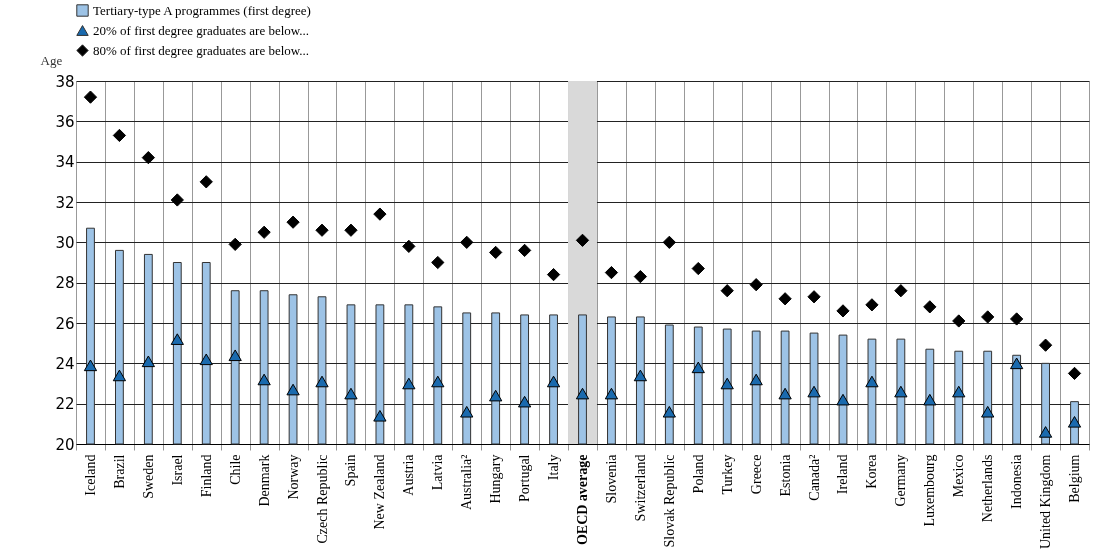 The width and height of the screenshot is (1103, 558). Describe the element at coordinates (872, 471) in the screenshot. I see `x-tick-label: Korea` at that location.